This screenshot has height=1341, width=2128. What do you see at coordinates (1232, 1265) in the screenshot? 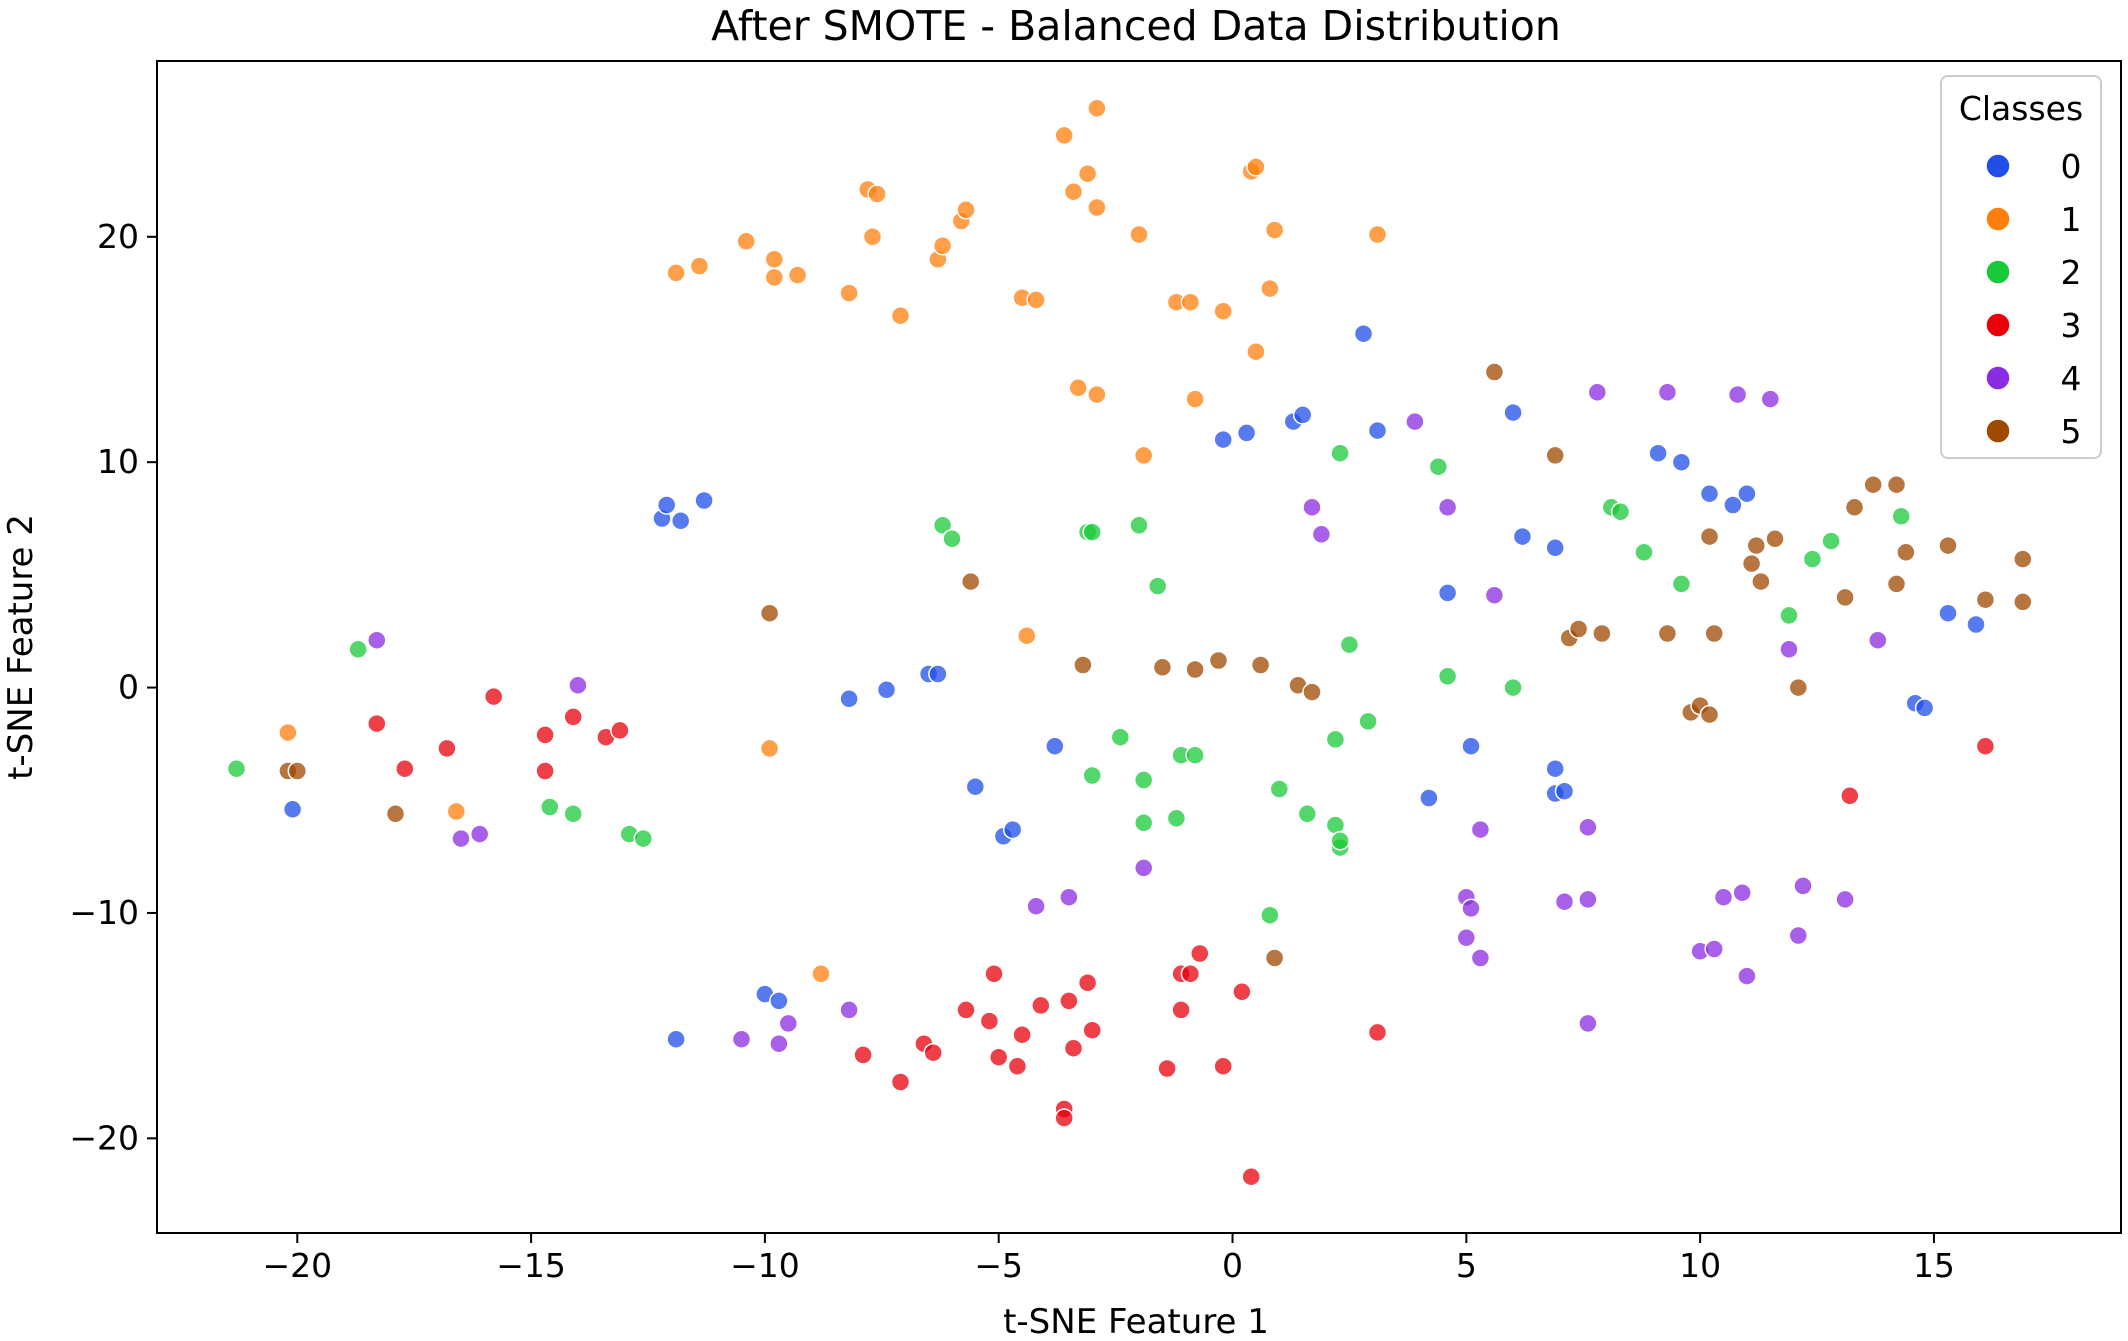
I see `x-tick-label: 0` at bounding box center [1232, 1265].